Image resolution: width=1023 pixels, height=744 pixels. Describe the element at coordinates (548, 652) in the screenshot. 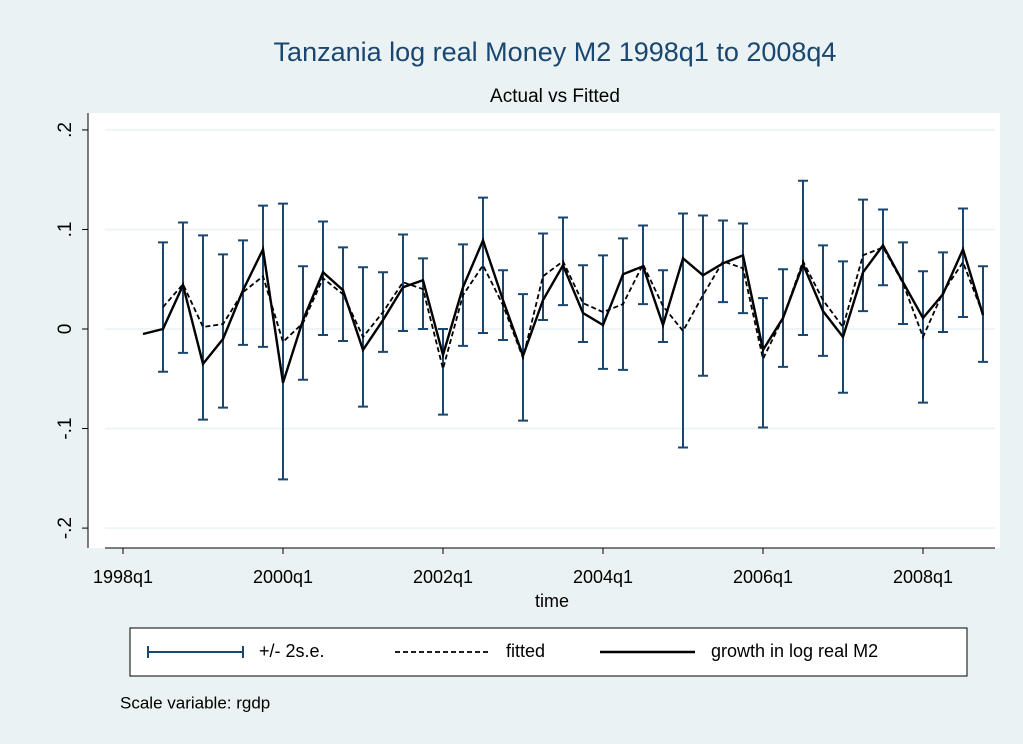

I see `legend-box` at that location.